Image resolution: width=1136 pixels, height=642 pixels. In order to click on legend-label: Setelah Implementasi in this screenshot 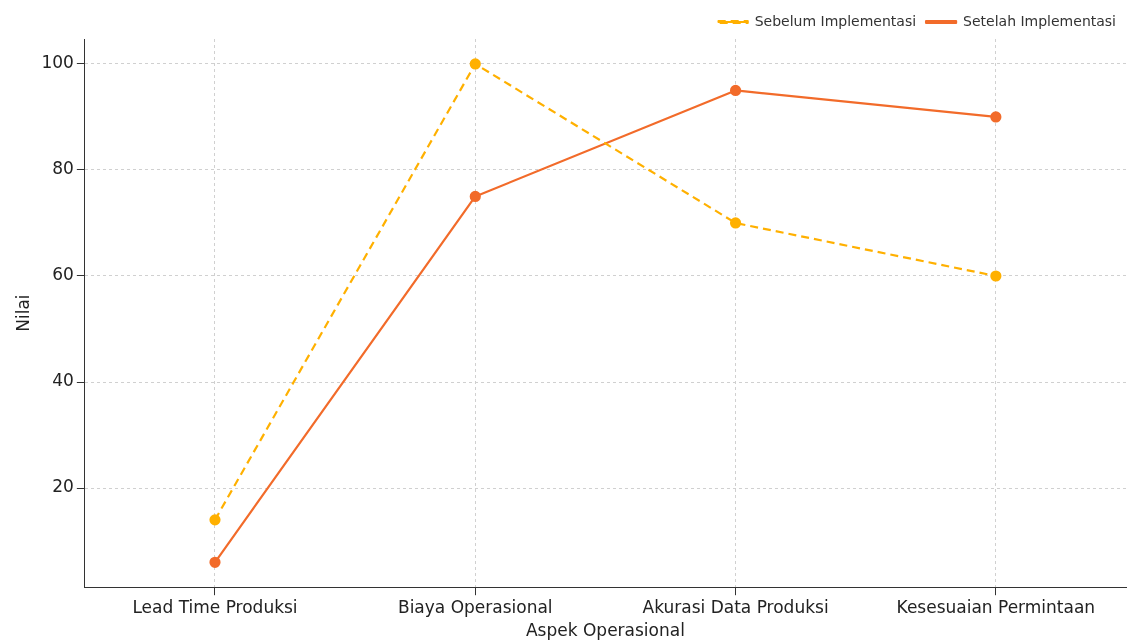, I will do `click(1040, 20)`.